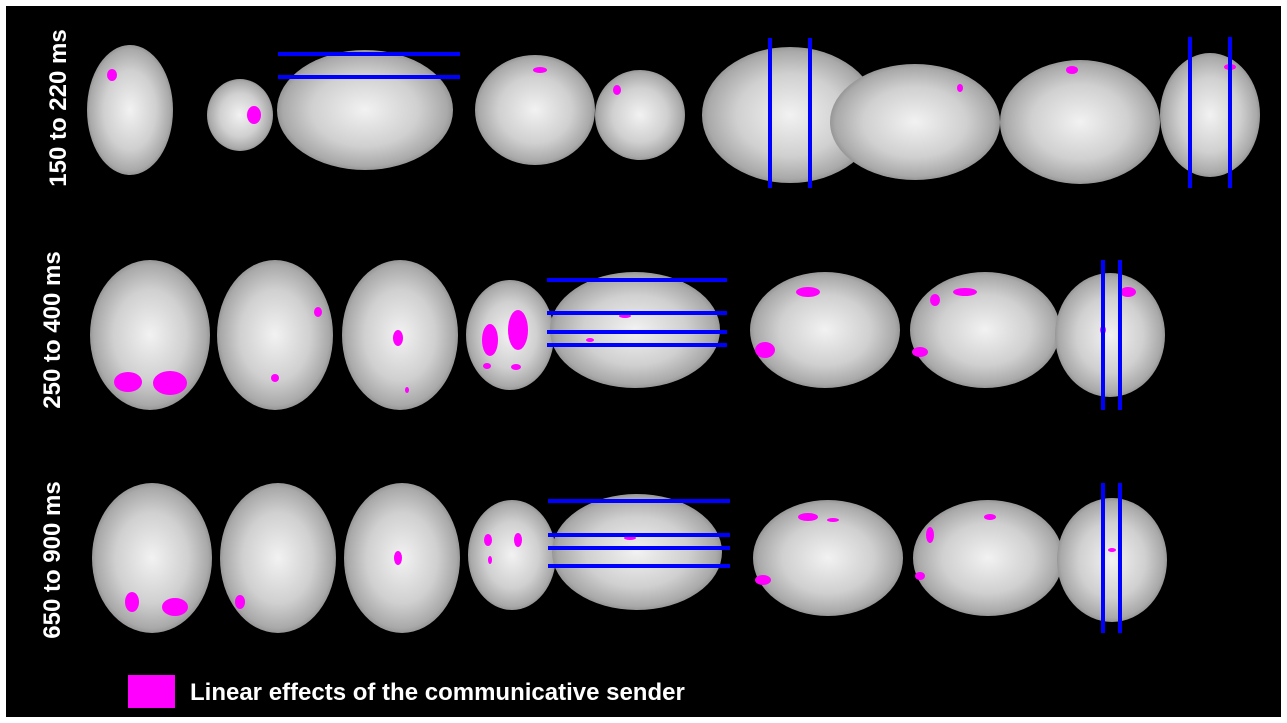 This screenshot has height=723, width=1287. What do you see at coordinates (52, 329) in the screenshot?
I see `row-label: 250 to 400 ms` at bounding box center [52, 329].